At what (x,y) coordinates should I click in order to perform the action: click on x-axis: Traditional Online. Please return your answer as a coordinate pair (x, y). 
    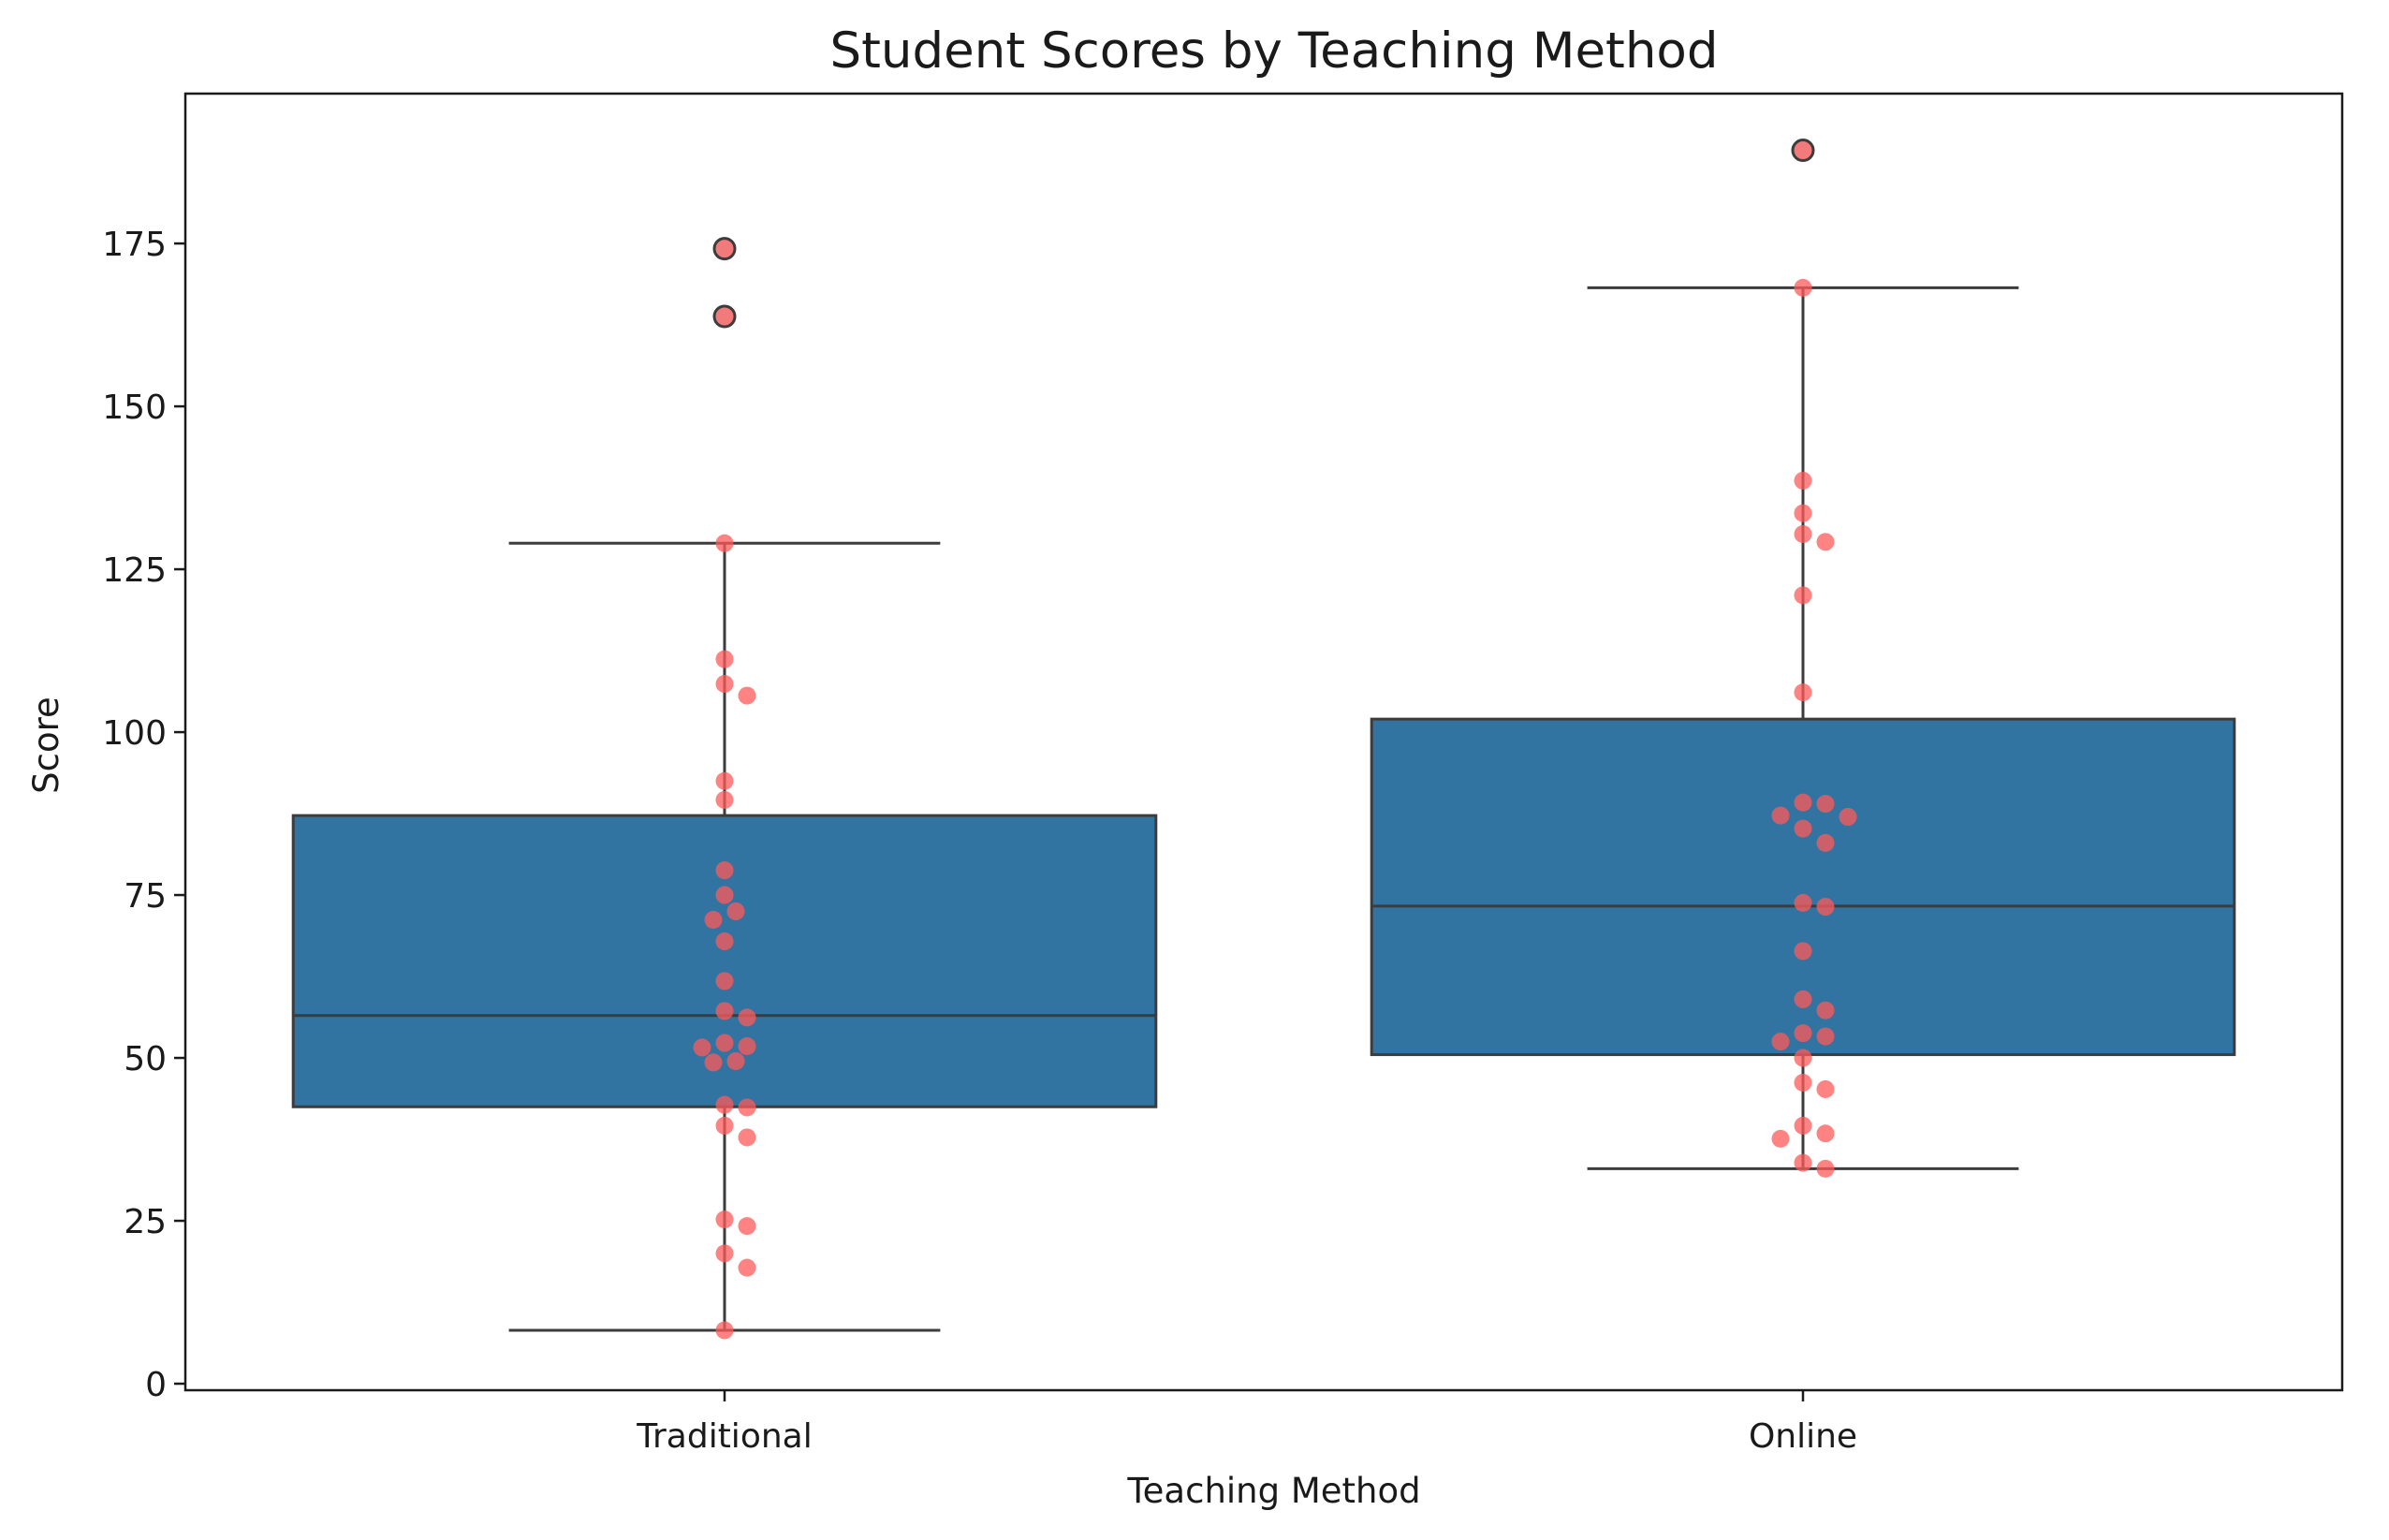
    Looking at the image, I should click on (1246, 1423).